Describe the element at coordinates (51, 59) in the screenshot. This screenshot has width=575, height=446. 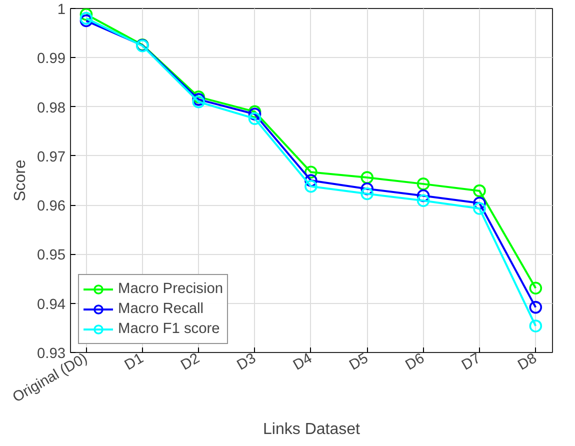
I see `y-tick-label: 0.99` at that location.